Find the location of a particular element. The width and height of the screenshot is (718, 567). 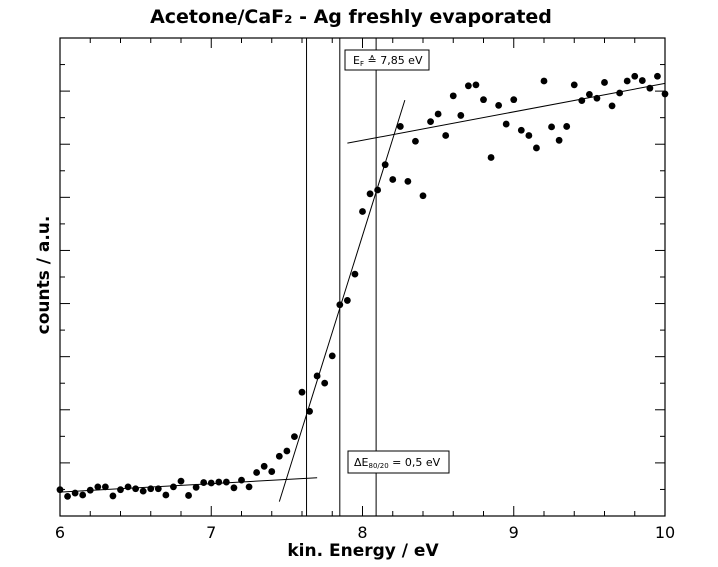

x-tick-label: 7 is located at coordinates (211, 532).